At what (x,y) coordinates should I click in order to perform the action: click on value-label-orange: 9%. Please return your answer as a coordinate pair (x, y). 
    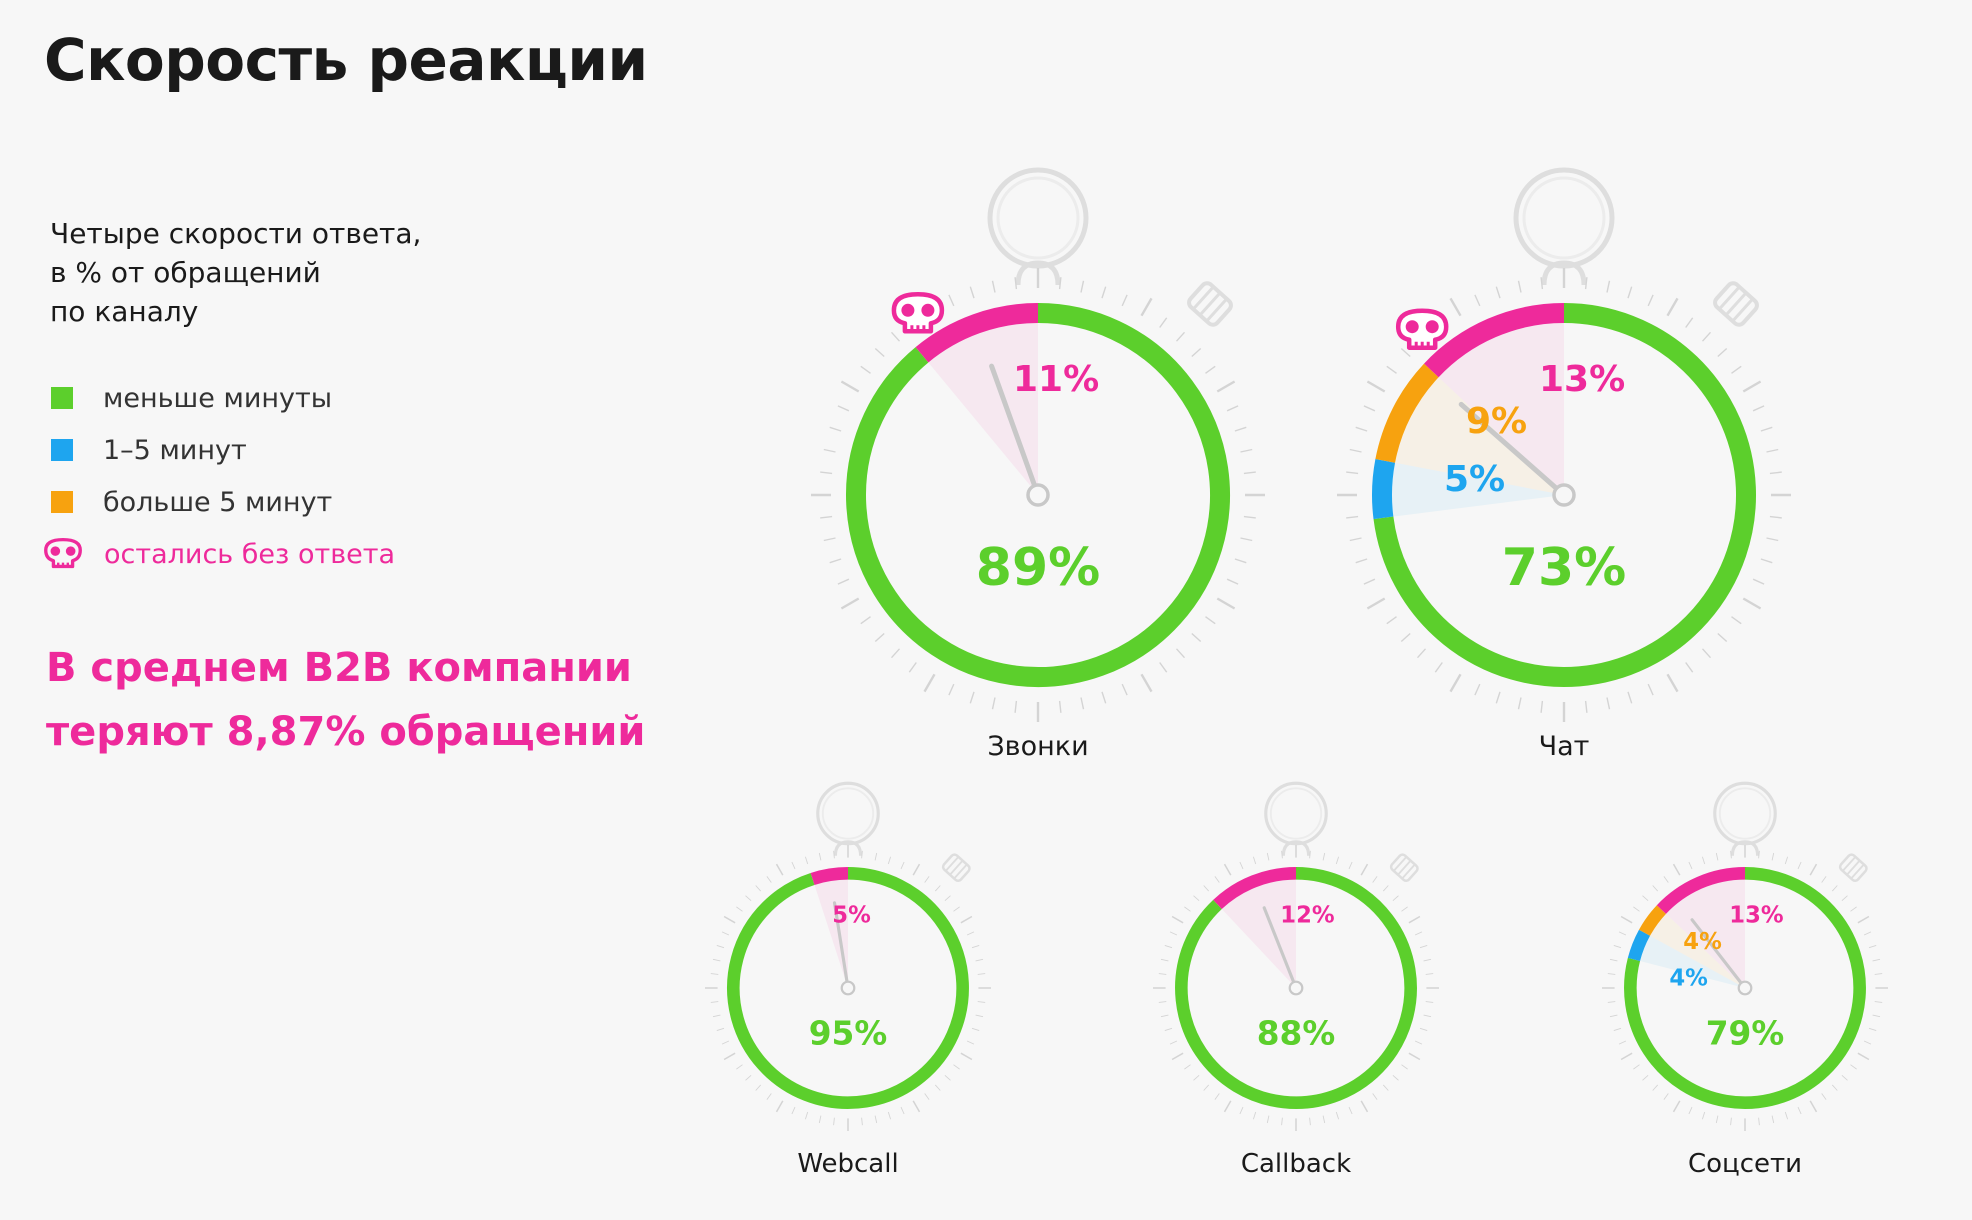
    Looking at the image, I should click on (1496, 421).